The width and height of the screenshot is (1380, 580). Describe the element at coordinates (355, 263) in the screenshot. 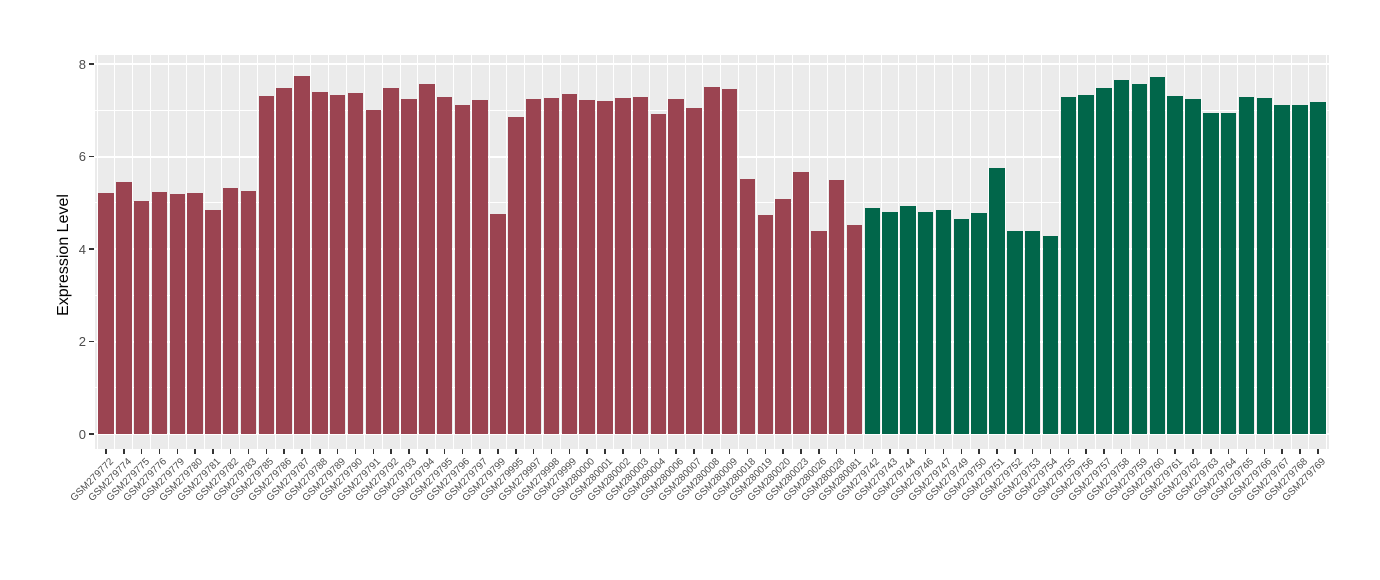

I see `bar-GSM279790` at that location.